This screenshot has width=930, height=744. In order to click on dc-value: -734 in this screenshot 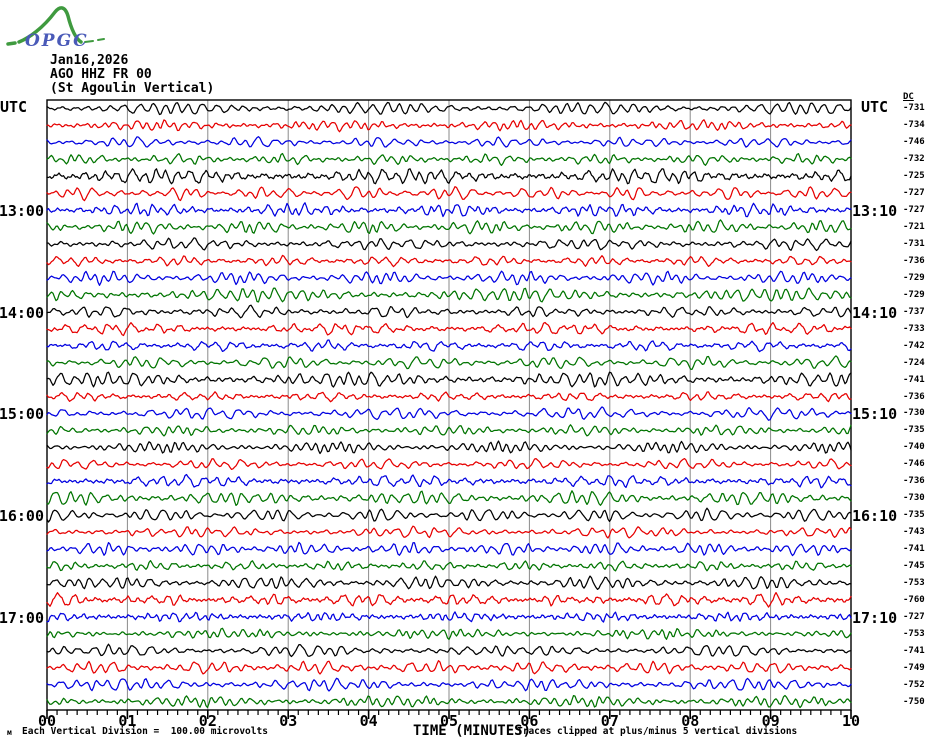, I will do `click(914, 125)`.